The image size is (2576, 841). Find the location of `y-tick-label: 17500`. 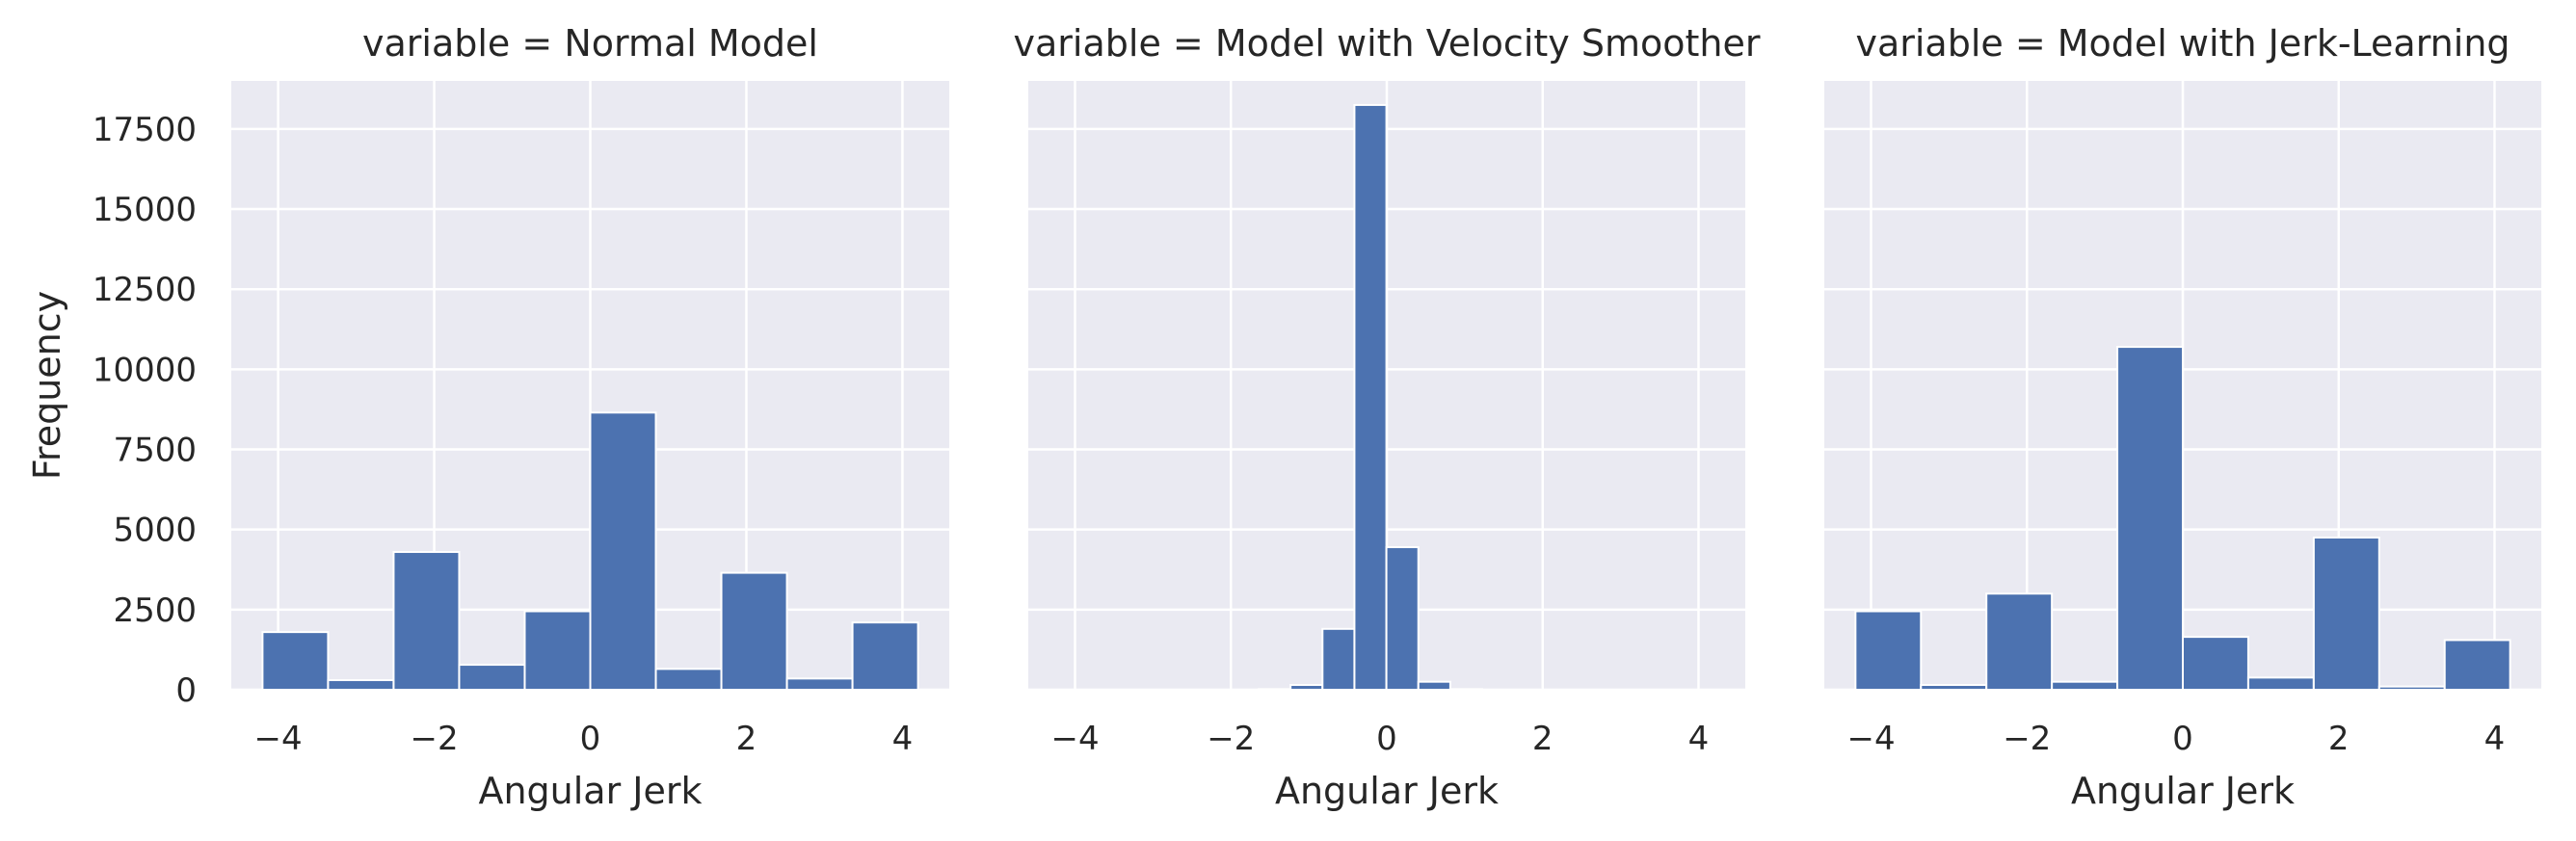

y-tick-label: 17500 is located at coordinates (145, 130).